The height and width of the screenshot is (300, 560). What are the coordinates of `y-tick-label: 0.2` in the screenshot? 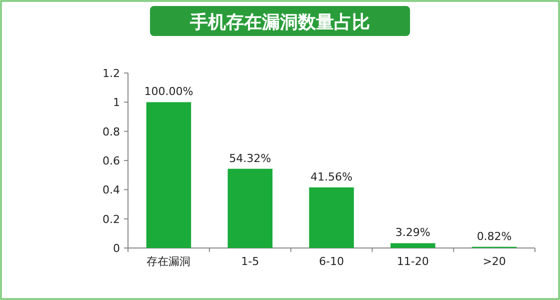 It's located at (111, 219).